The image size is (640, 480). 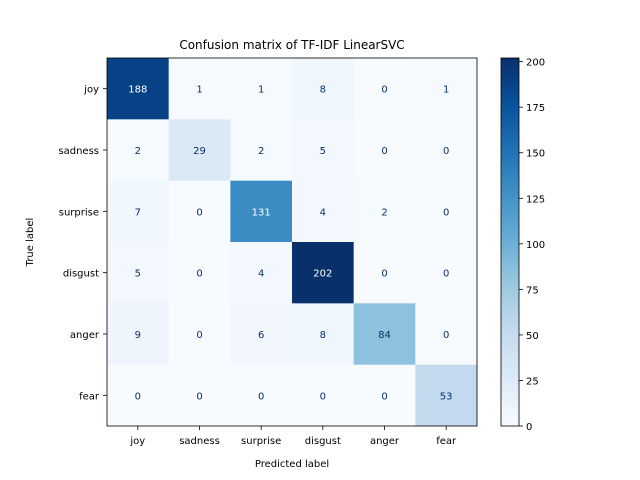 I want to click on cell-value-label: 7, so click(x=138, y=212).